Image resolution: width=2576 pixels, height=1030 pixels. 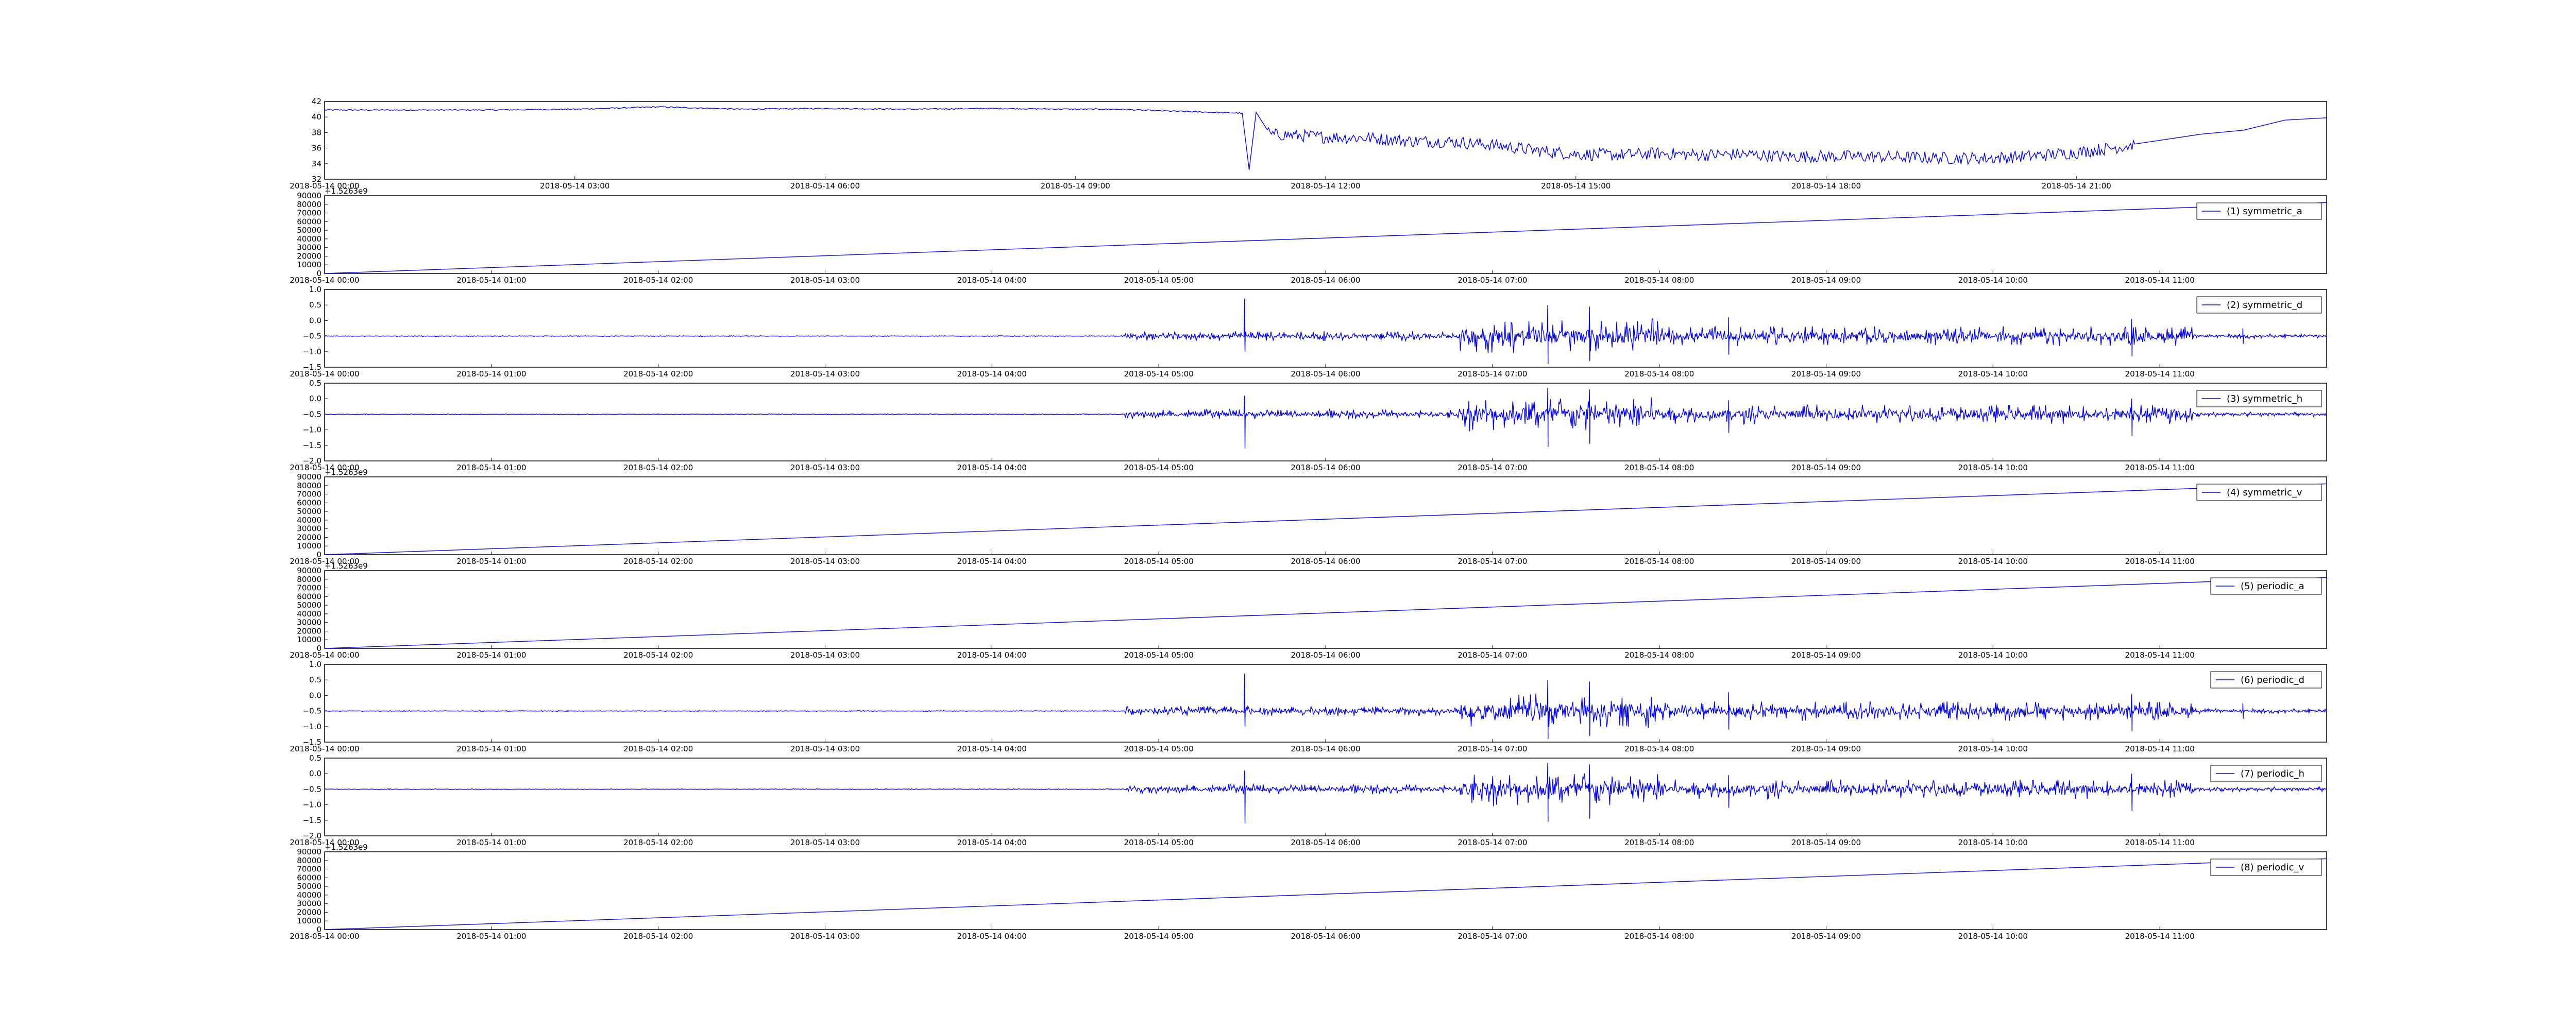 I want to click on legend-label: (7) periodic_h, so click(x=2272, y=773).